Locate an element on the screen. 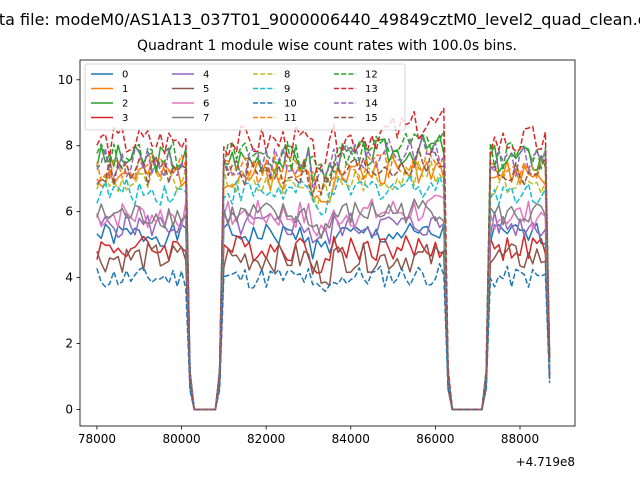 This screenshot has width=640, height=480. legend-label-5: 5 is located at coordinates (206, 89).